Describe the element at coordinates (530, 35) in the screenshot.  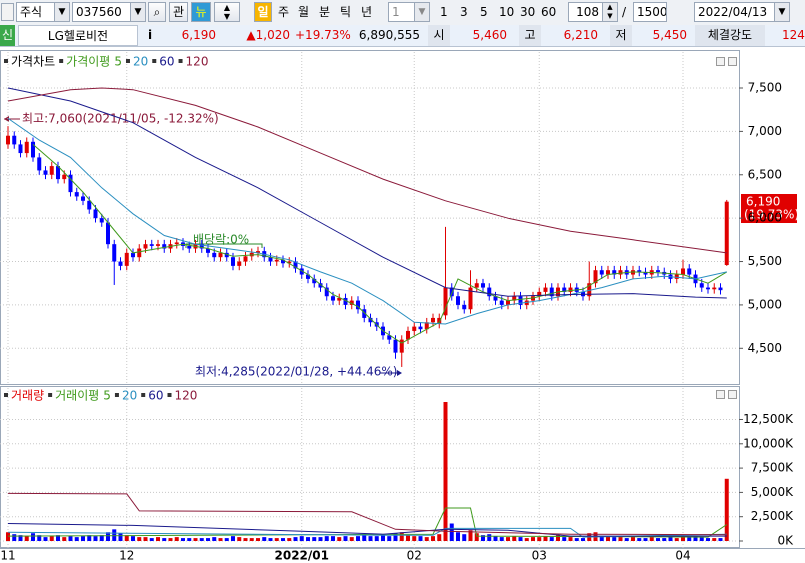
I see `high-label: 고` at that location.